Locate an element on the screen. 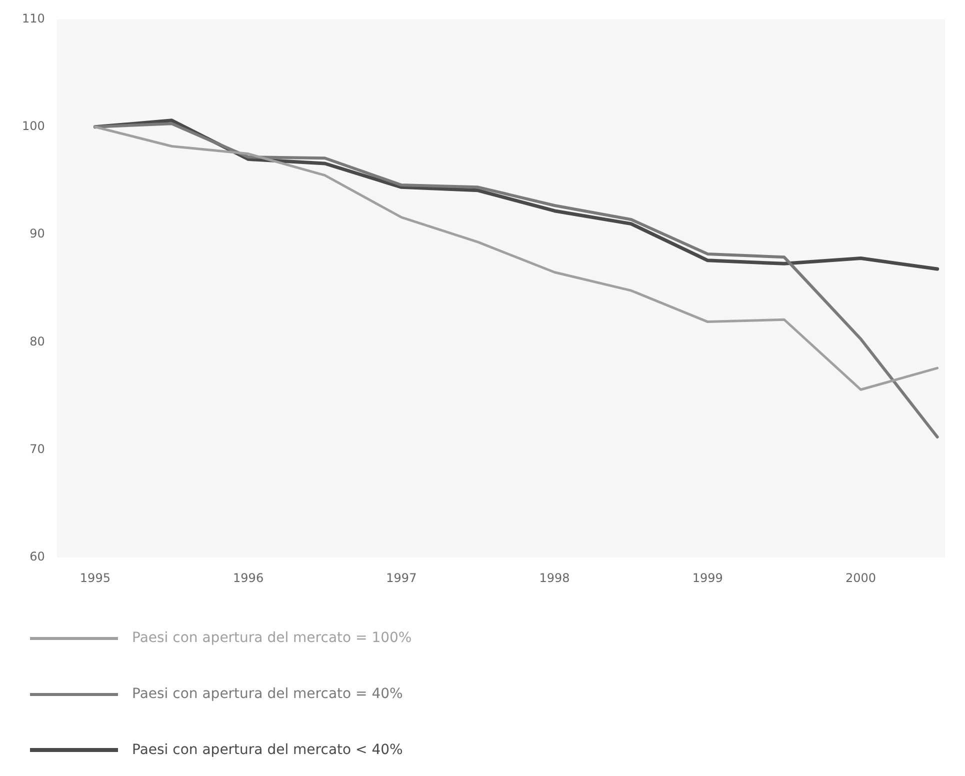  text: Paesi con apertura del mercato = 100% is located at coordinates (272, 638).